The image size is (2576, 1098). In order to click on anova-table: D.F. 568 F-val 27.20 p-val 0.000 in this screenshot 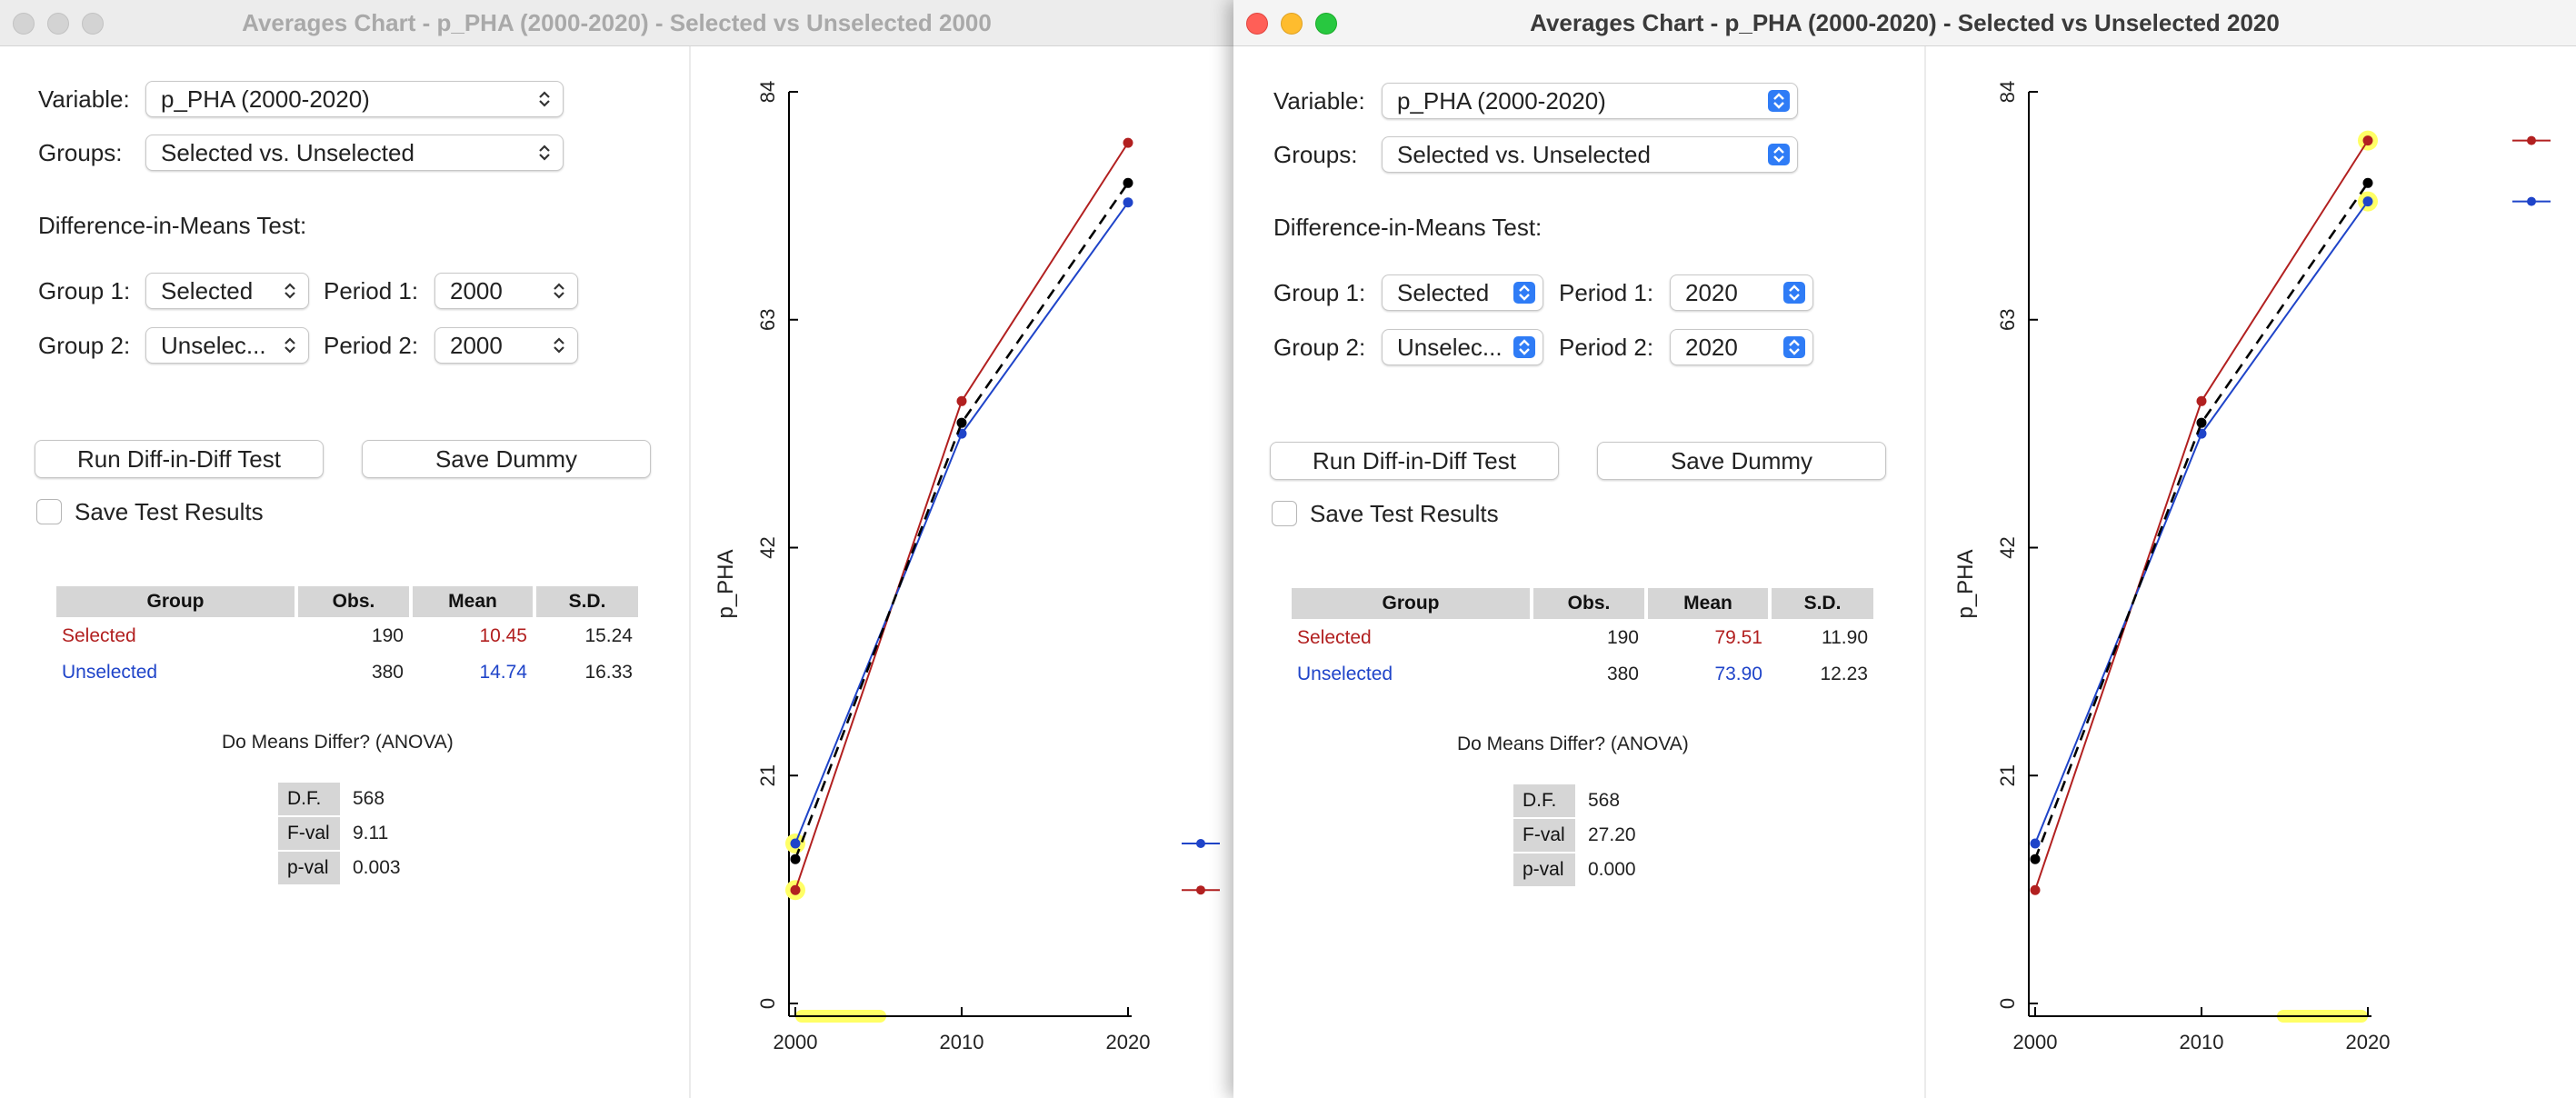, I will do `click(1580, 835)`.